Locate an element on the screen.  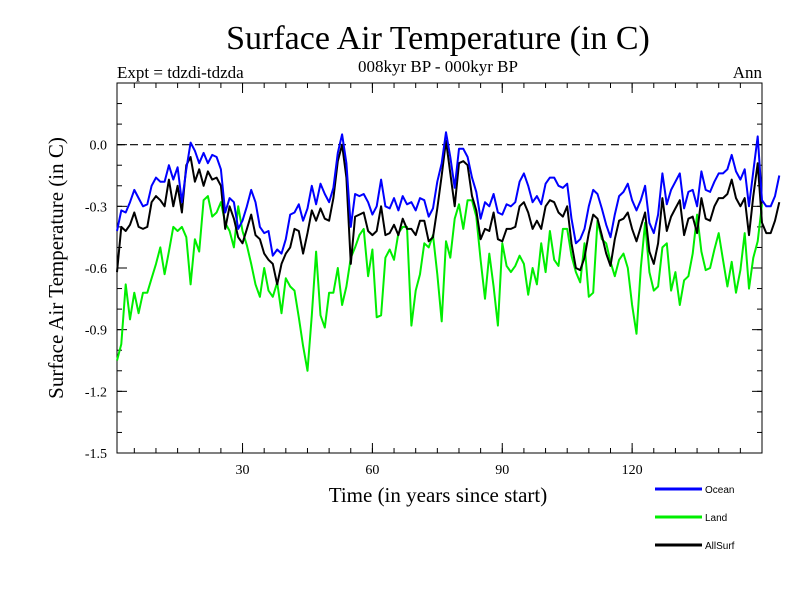
y-tick-label: -1.2 is located at coordinates (96, 392).